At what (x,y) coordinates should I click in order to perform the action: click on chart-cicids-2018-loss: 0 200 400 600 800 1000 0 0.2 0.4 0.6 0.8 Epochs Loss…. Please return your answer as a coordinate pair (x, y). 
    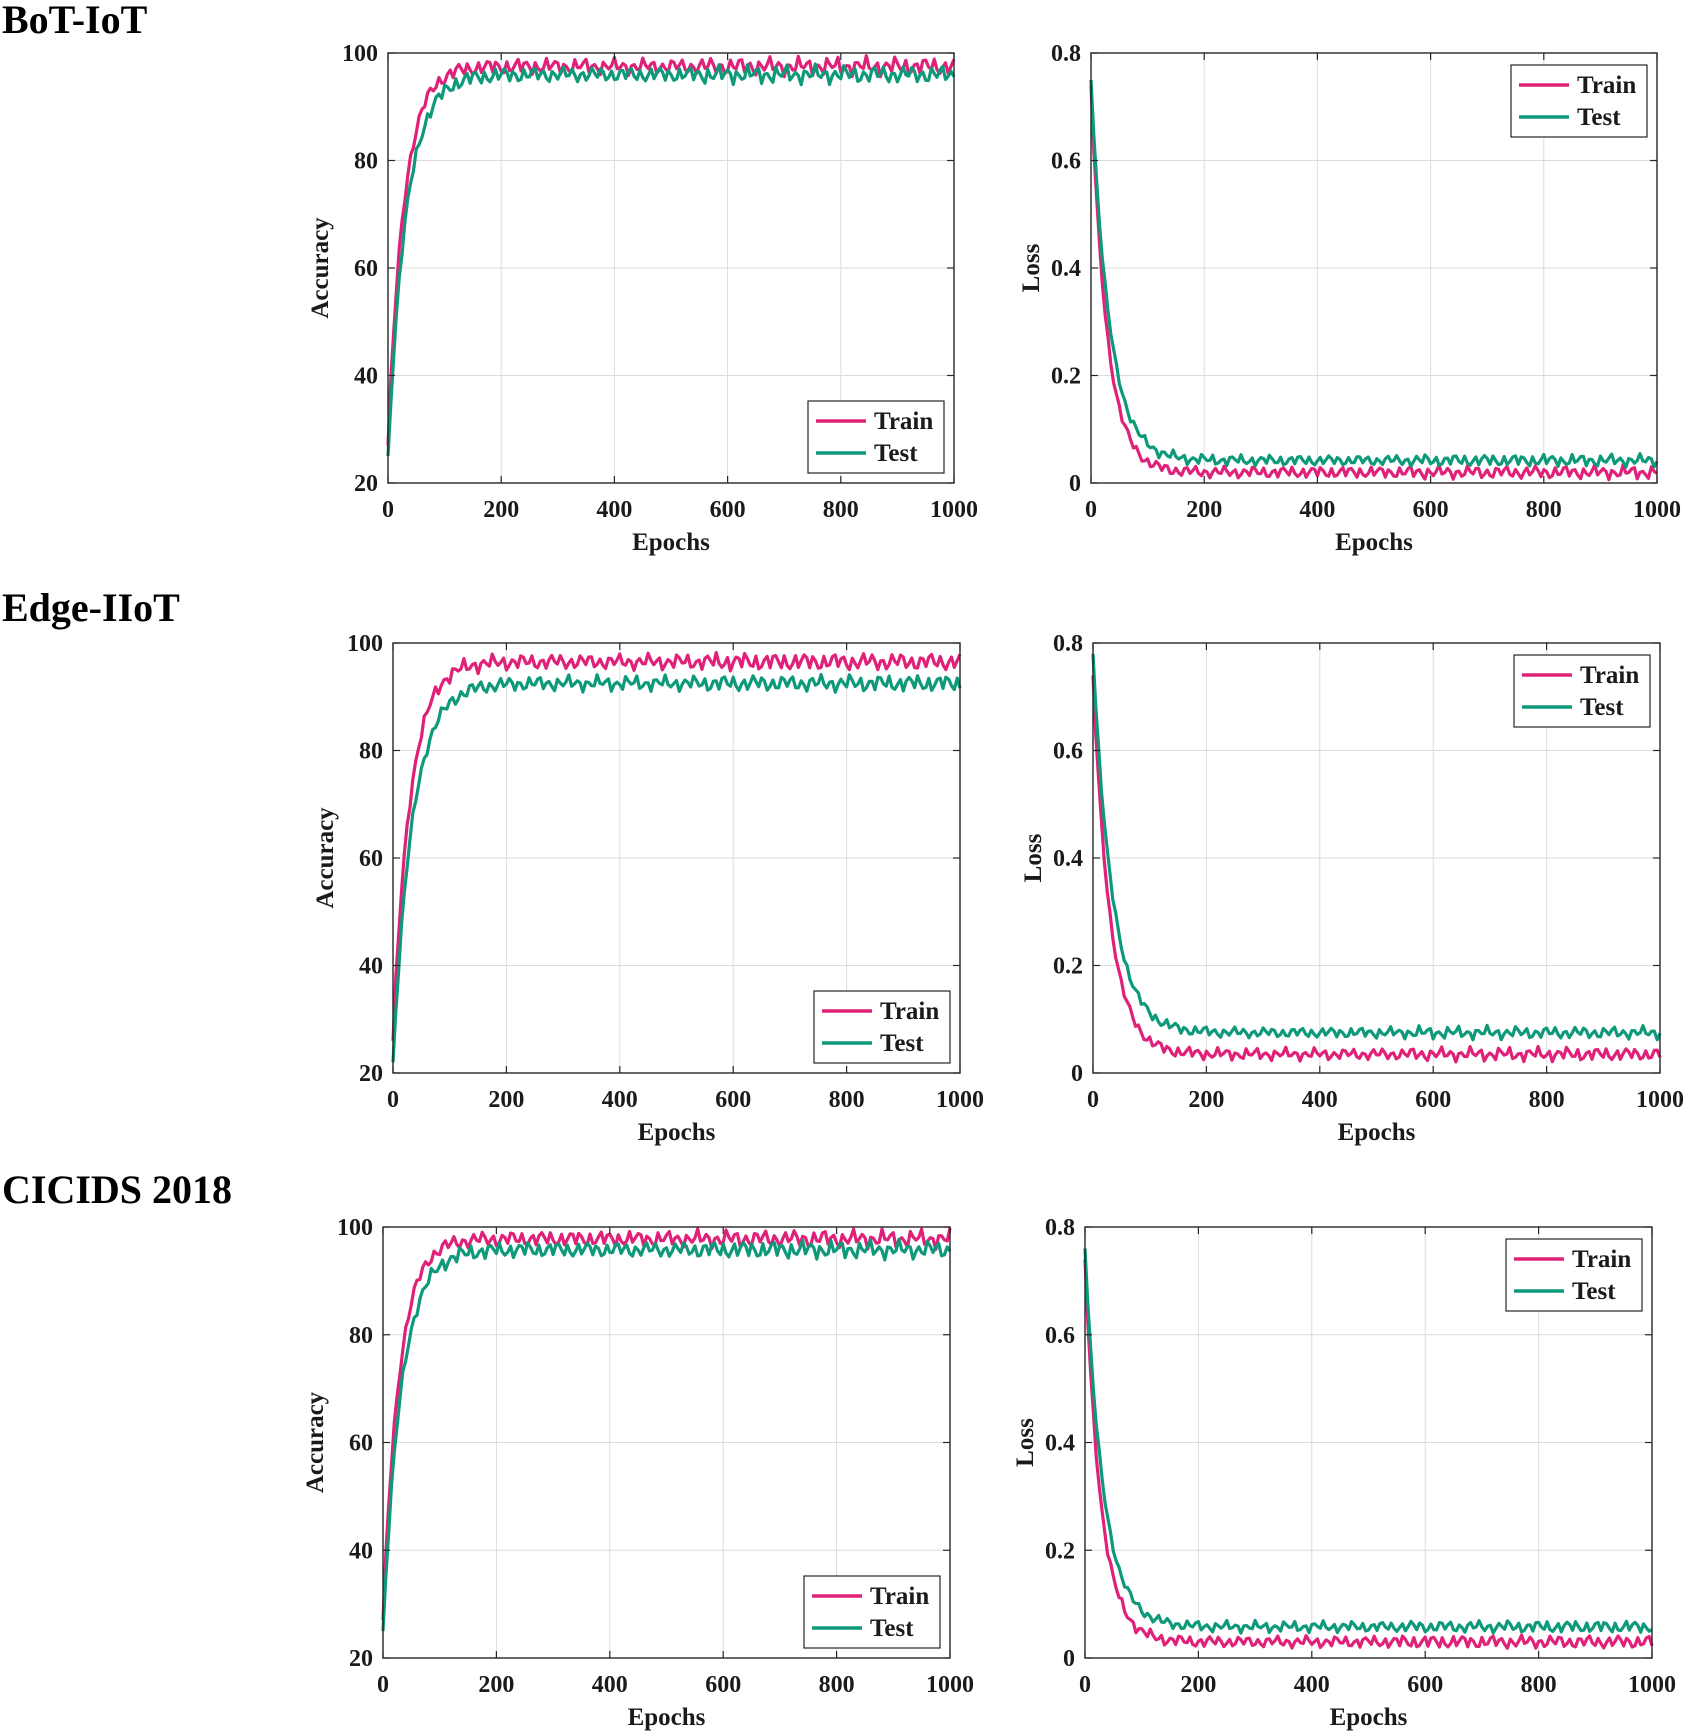
    Looking at the image, I should click on (1344, 1473).